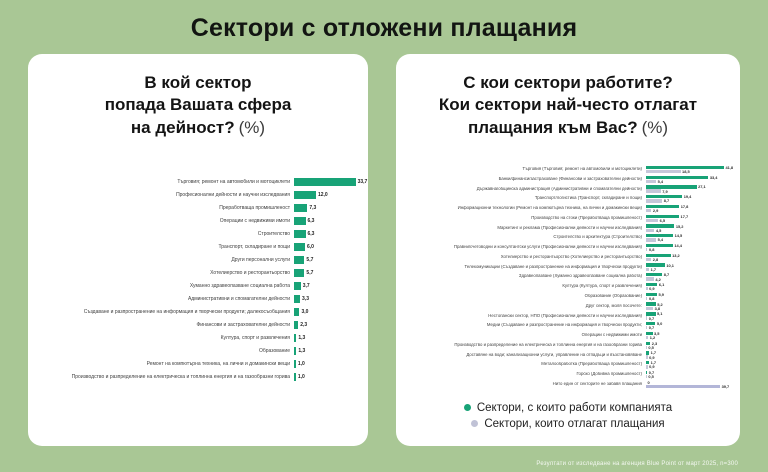 The image size is (768, 472). What do you see at coordinates (198, 246) in the screenshot?
I see `bar-row: Транспорт, складиране и пощи 6,0` at bounding box center [198, 246].